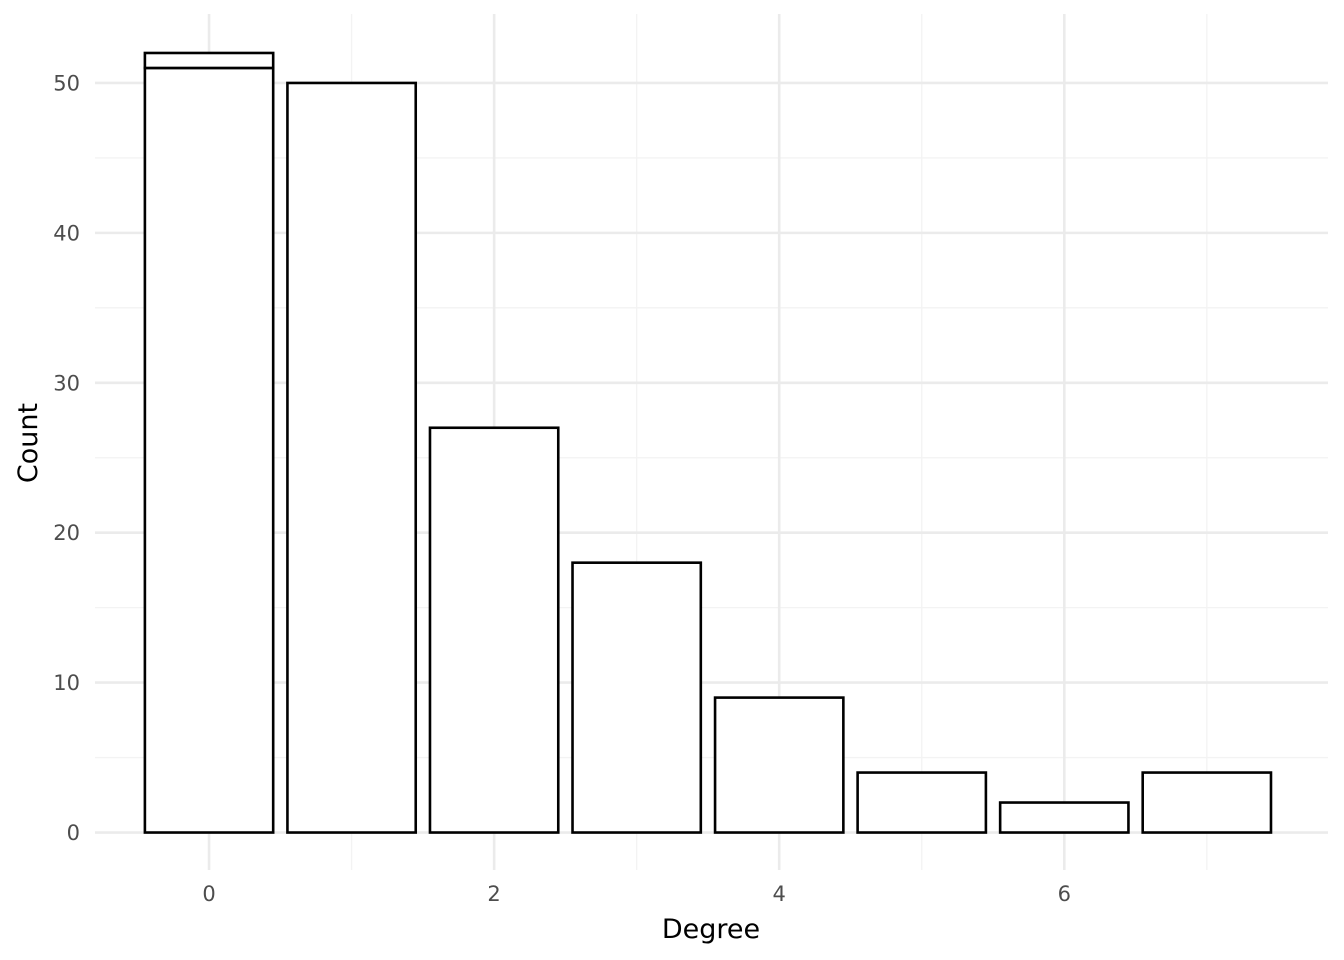 This screenshot has width=1344, height=960. Describe the element at coordinates (779, 894) in the screenshot. I see `x-tick-label: 4` at that location.